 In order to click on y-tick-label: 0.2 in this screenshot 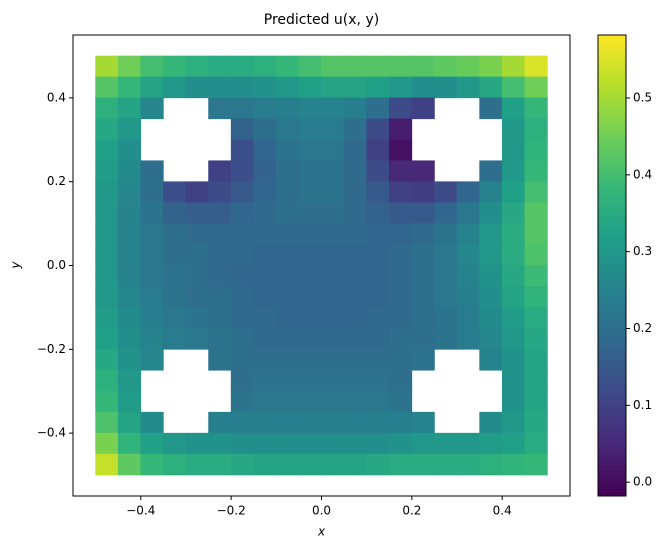, I will do `click(56, 181)`.